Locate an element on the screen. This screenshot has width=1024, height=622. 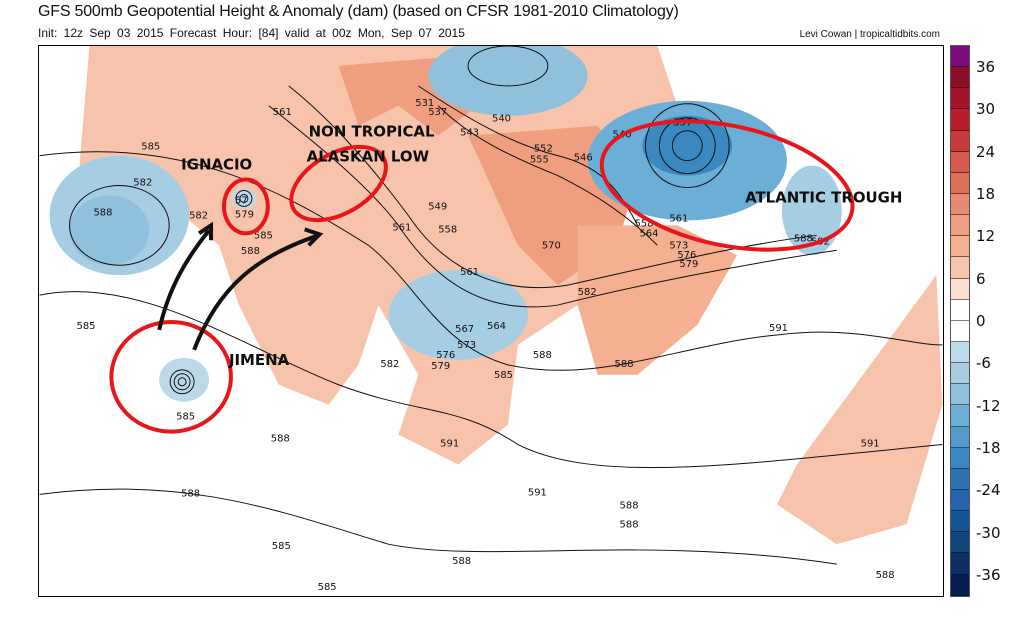
contour-label: 552 is located at coordinates (543, 149).